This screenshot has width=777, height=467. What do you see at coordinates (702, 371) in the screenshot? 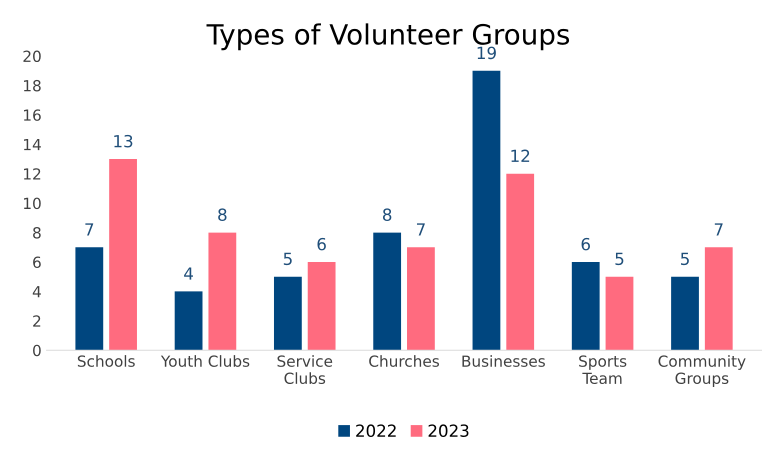
I see `x-tick-label: Community Groups` at bounding box center [702, 371].